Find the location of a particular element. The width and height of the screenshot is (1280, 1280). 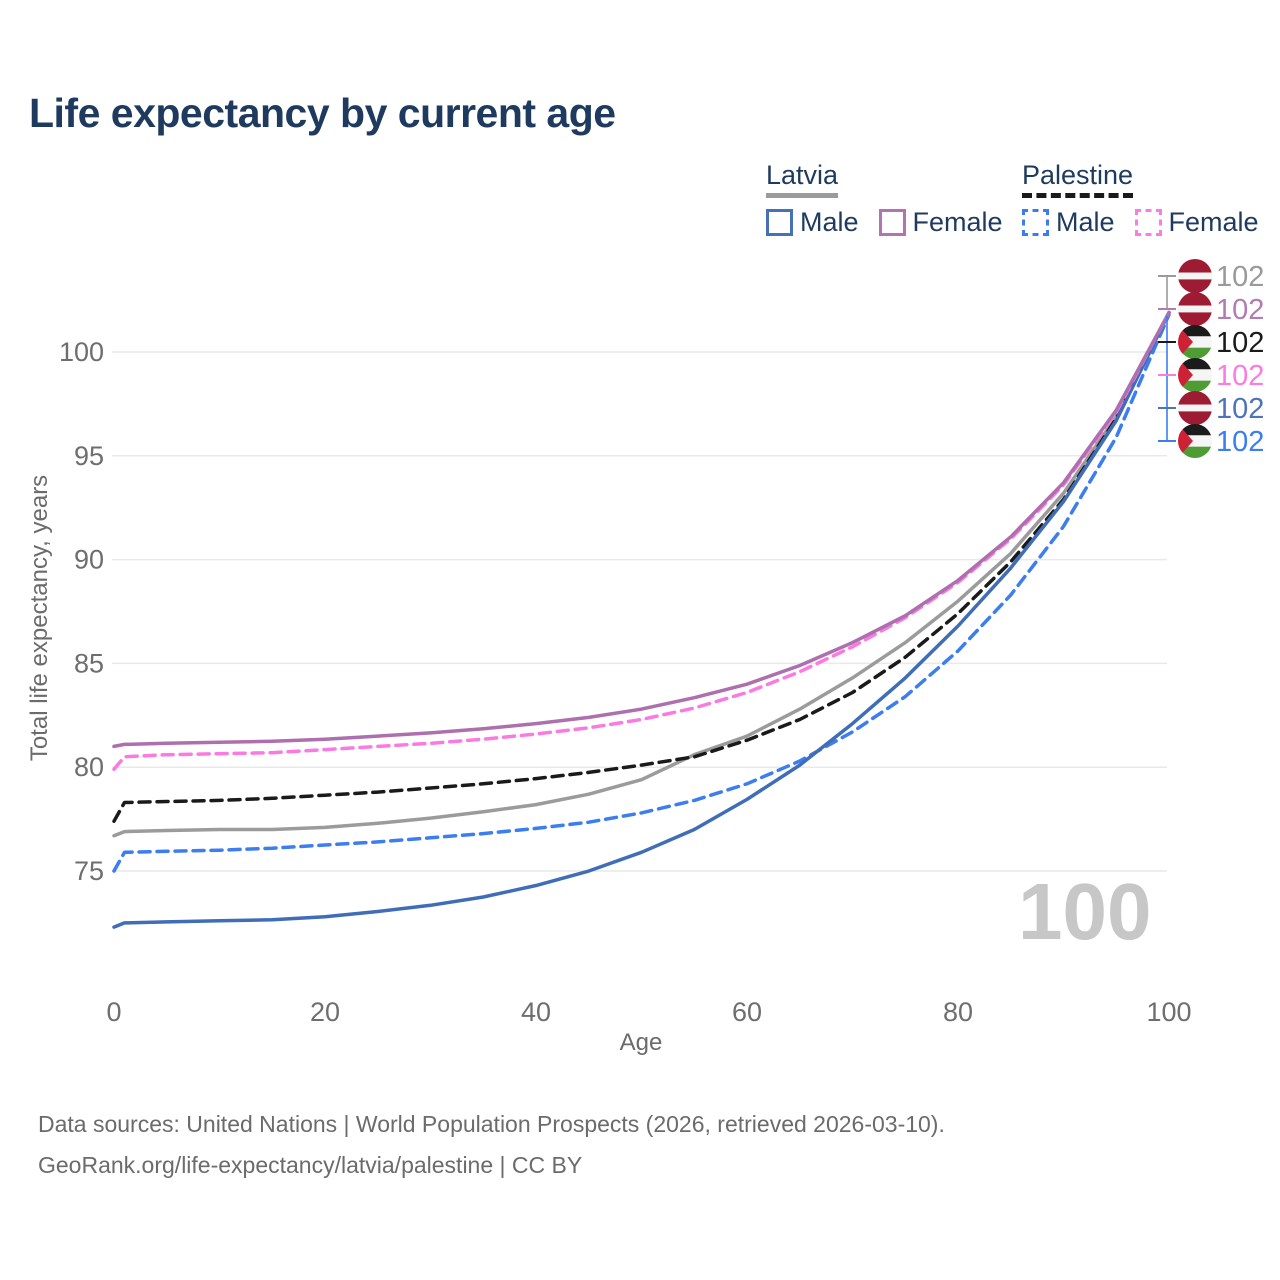

page-title: Life expectancy by current age is located at coordinates (322, 113).